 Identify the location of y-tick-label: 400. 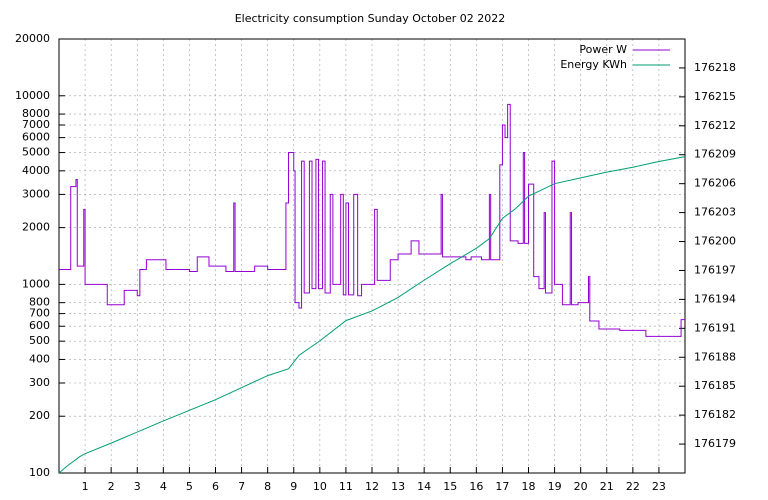
(39, 358).